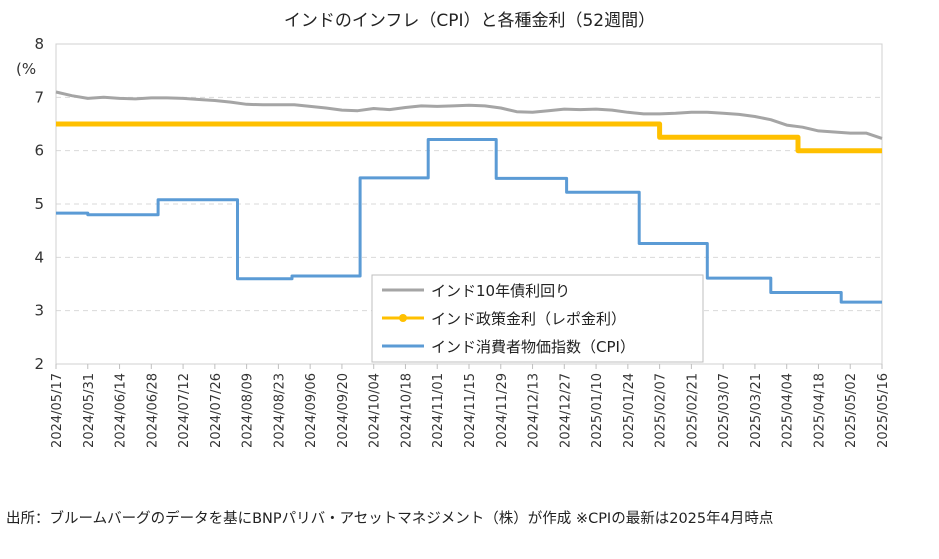 Image resolution: width=939 pixels, height=559 pixels. I want to click on legend-label-cpi: インド消費者物価指数（CPI）, so click(533, 347).